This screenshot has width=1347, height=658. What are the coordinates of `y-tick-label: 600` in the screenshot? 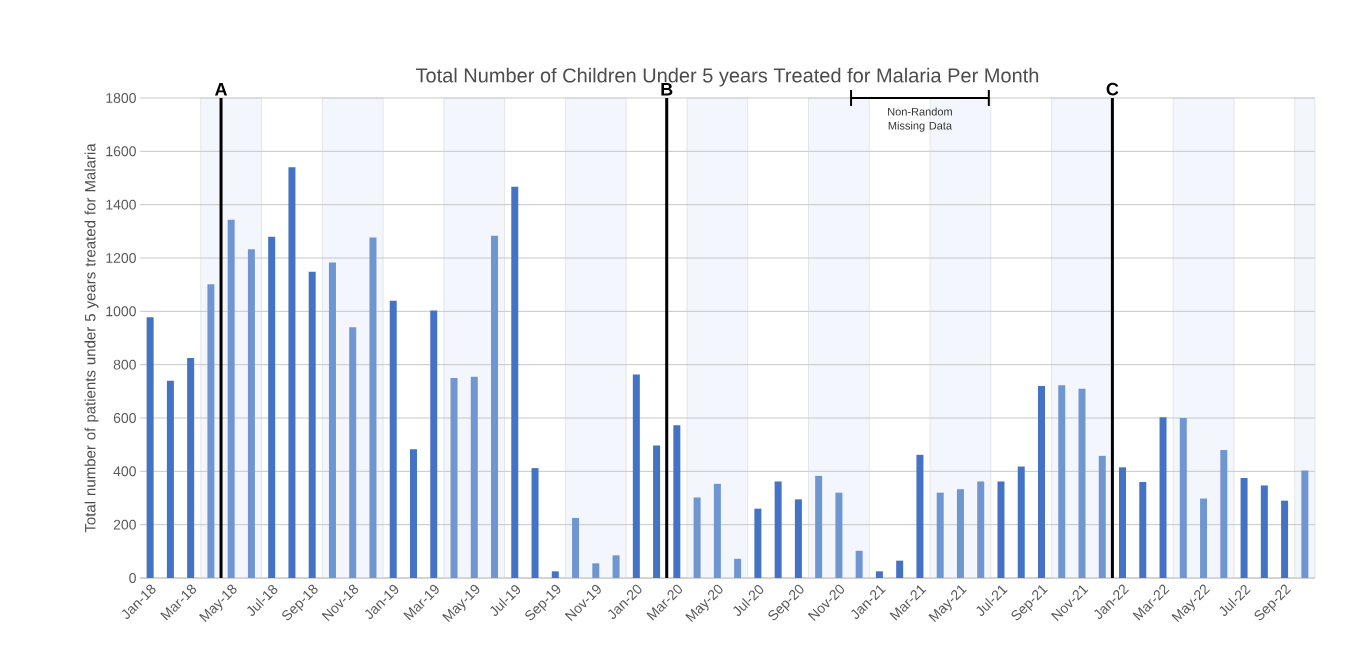 It's located at (124, 418).